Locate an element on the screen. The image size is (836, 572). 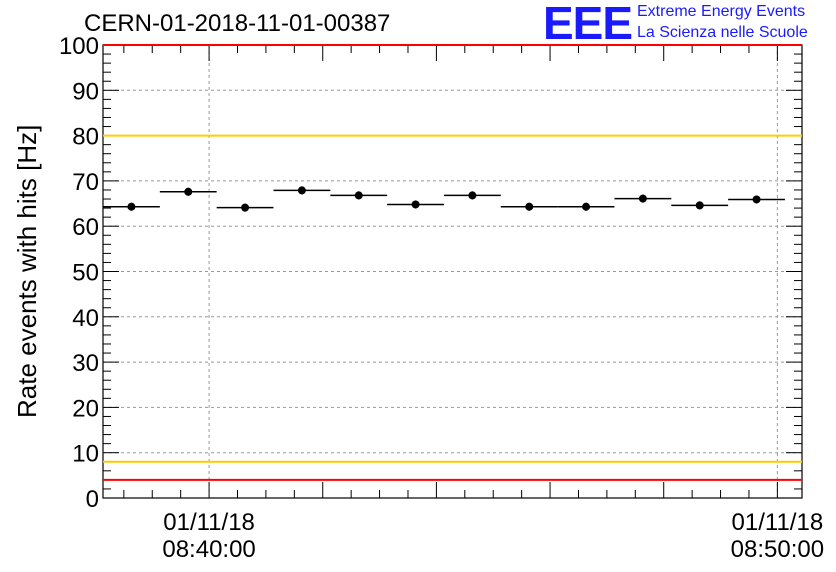
x-tick-label: 01/11/18 08:50:00 is located at coordinates (777, 536).